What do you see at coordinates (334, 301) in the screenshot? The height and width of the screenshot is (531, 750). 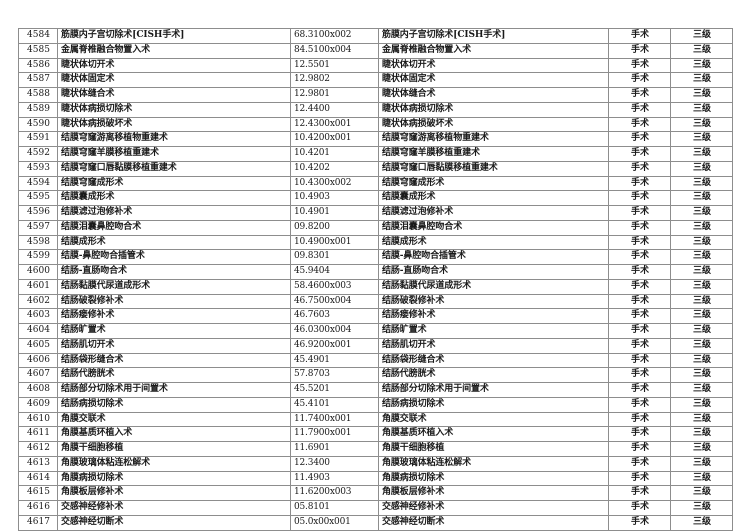 I see `cell-procedure-code: 46.7500x004` at bounding box center [334, 301].